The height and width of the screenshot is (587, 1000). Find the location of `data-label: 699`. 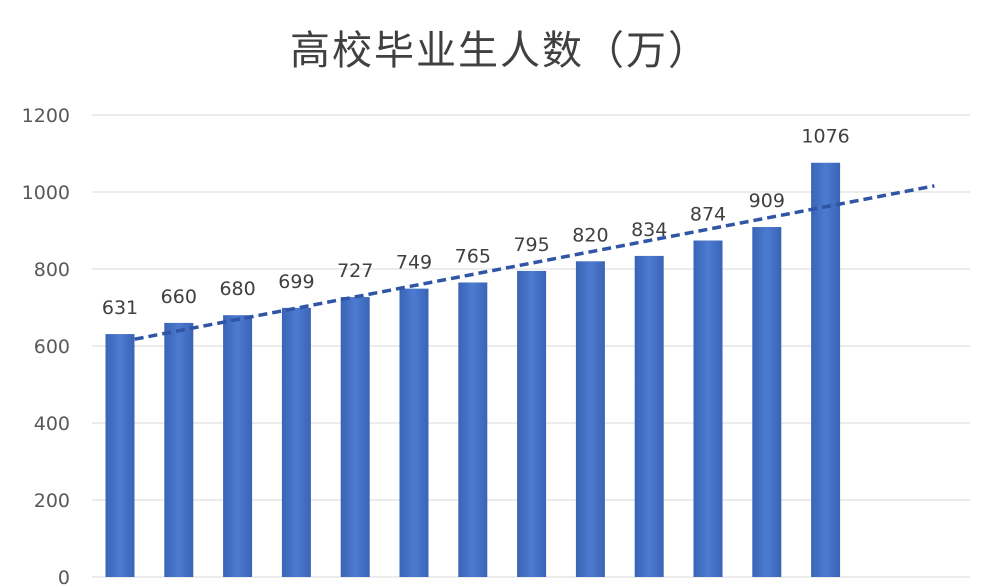

data-label: 699 is located at coordinates (296, 282).